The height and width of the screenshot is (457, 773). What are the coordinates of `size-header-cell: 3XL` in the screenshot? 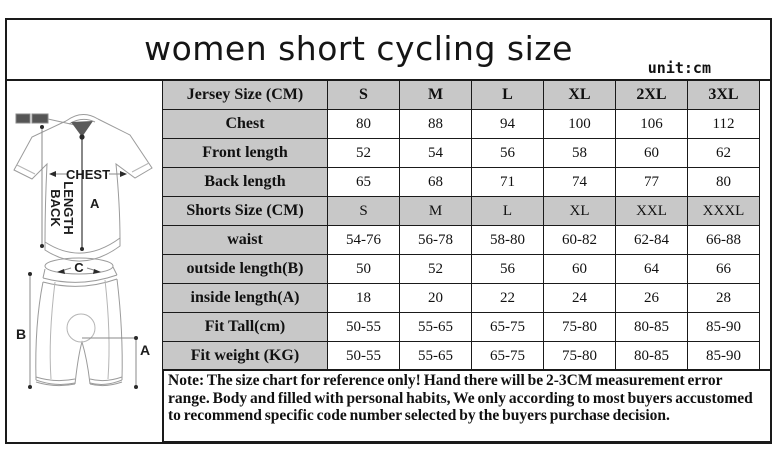 It's located at (723, 95).